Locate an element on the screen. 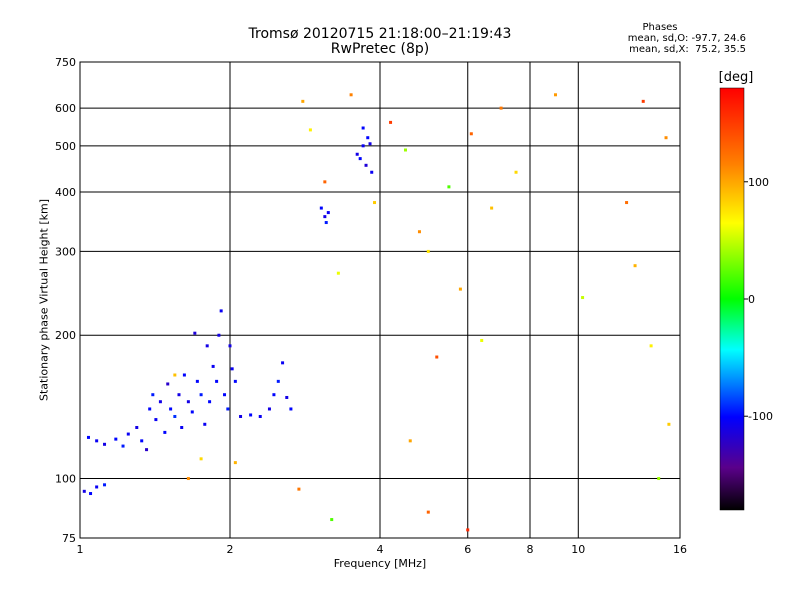 The image size is (800, 600). colorbar-unit: [deg] is located at coordinates (736, 77).